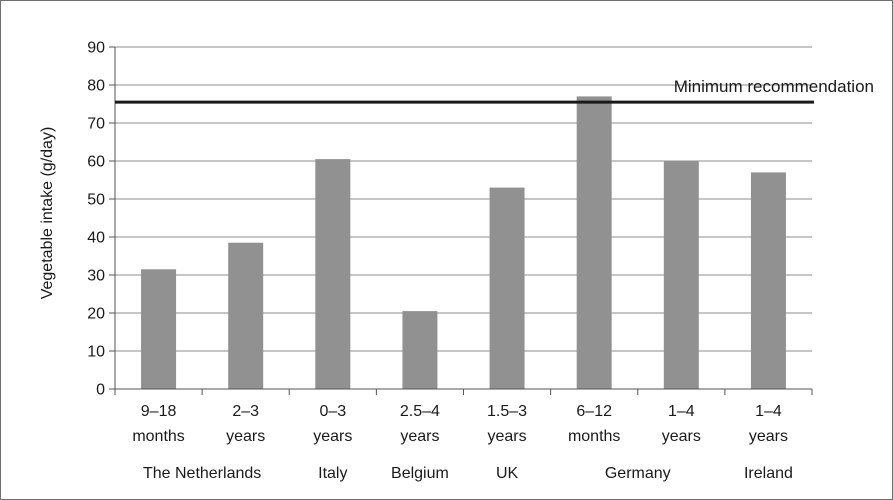 The image size is (893, 500). I want to click on y-tick-label: 40, so click(96, 238).